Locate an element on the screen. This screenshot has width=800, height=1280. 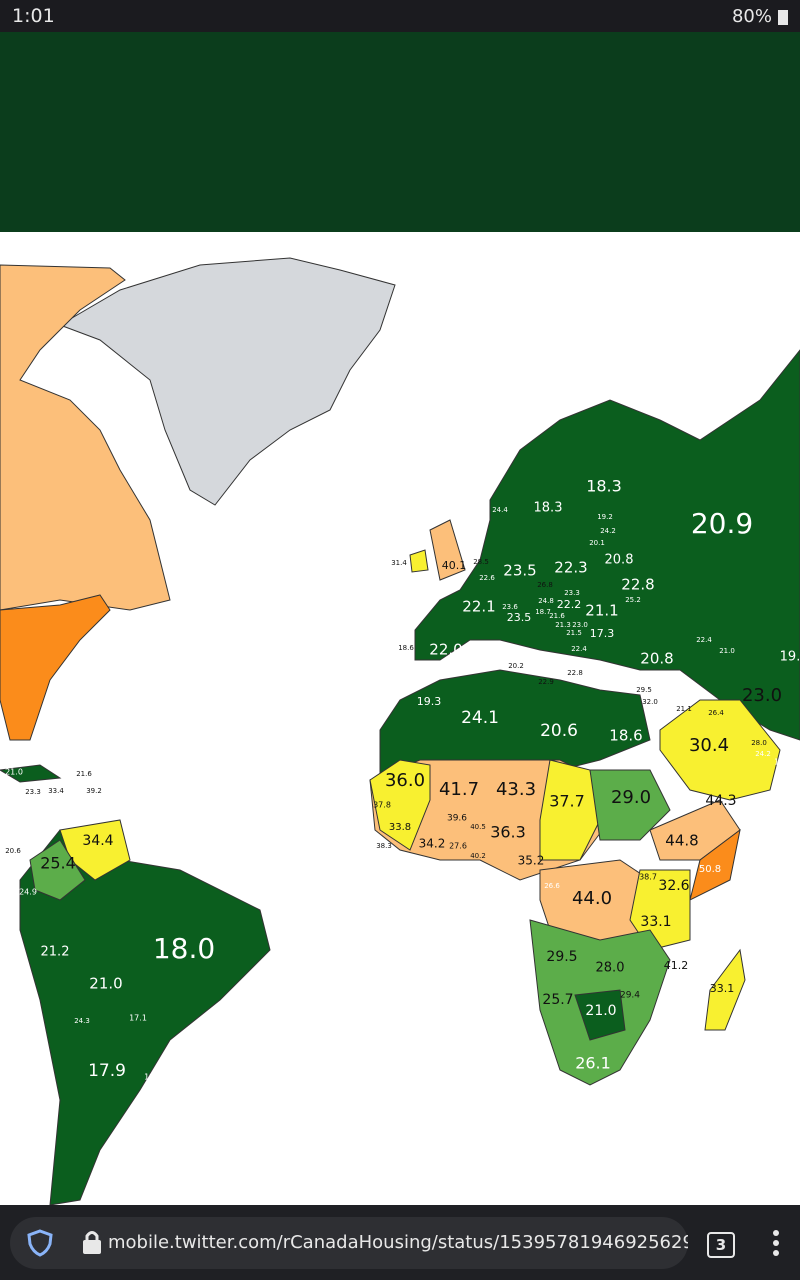
country-value: 41.2 is located at coordinates (676, 965).